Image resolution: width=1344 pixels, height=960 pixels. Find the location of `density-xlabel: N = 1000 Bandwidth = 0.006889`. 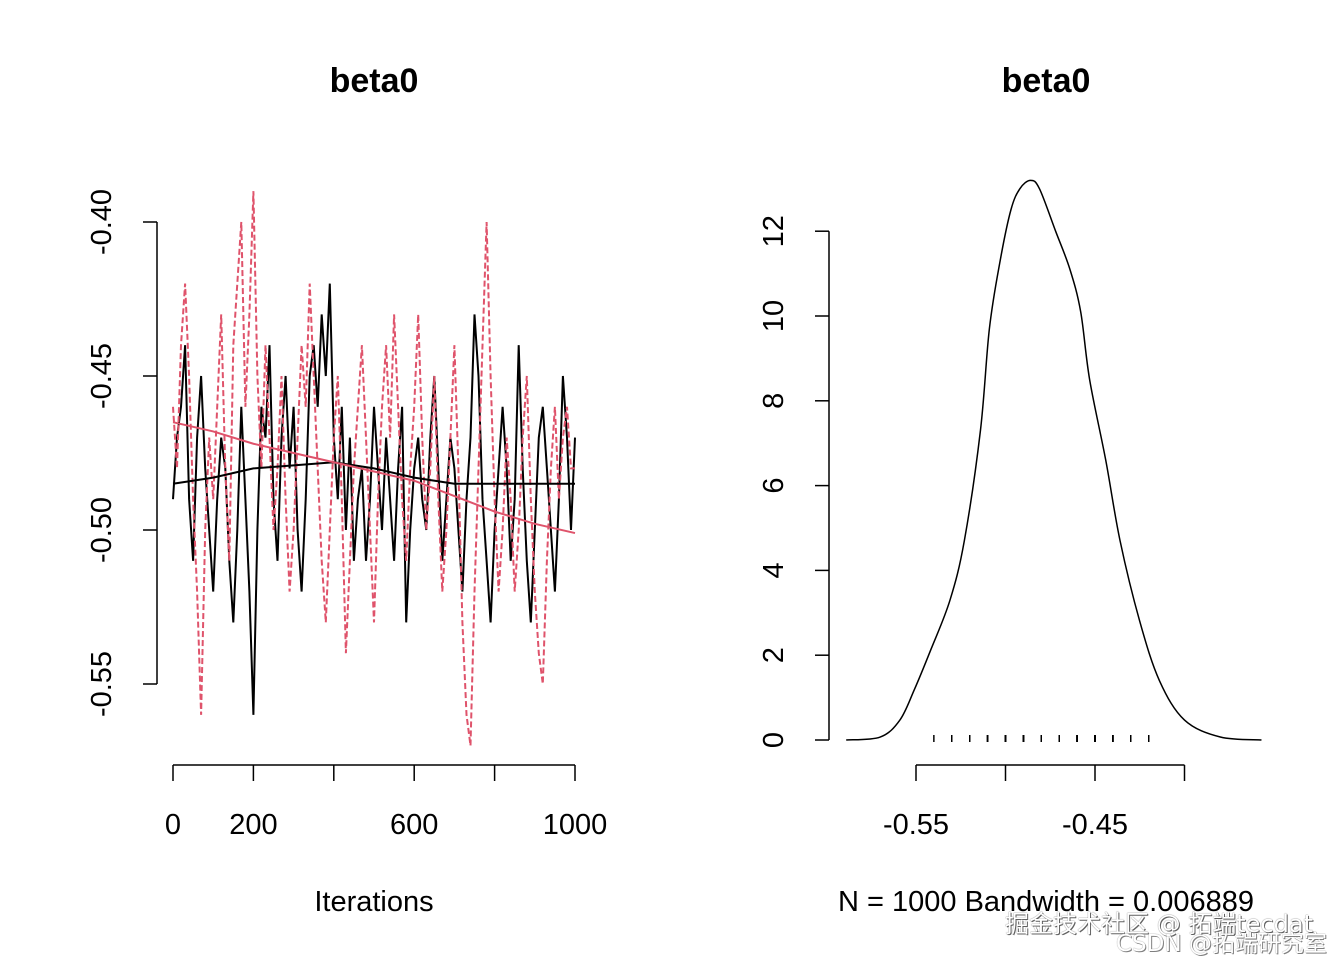

density-xlabel: N = 1000 Bandwidth = 0.006889 is located at coordinates (1046, 902).